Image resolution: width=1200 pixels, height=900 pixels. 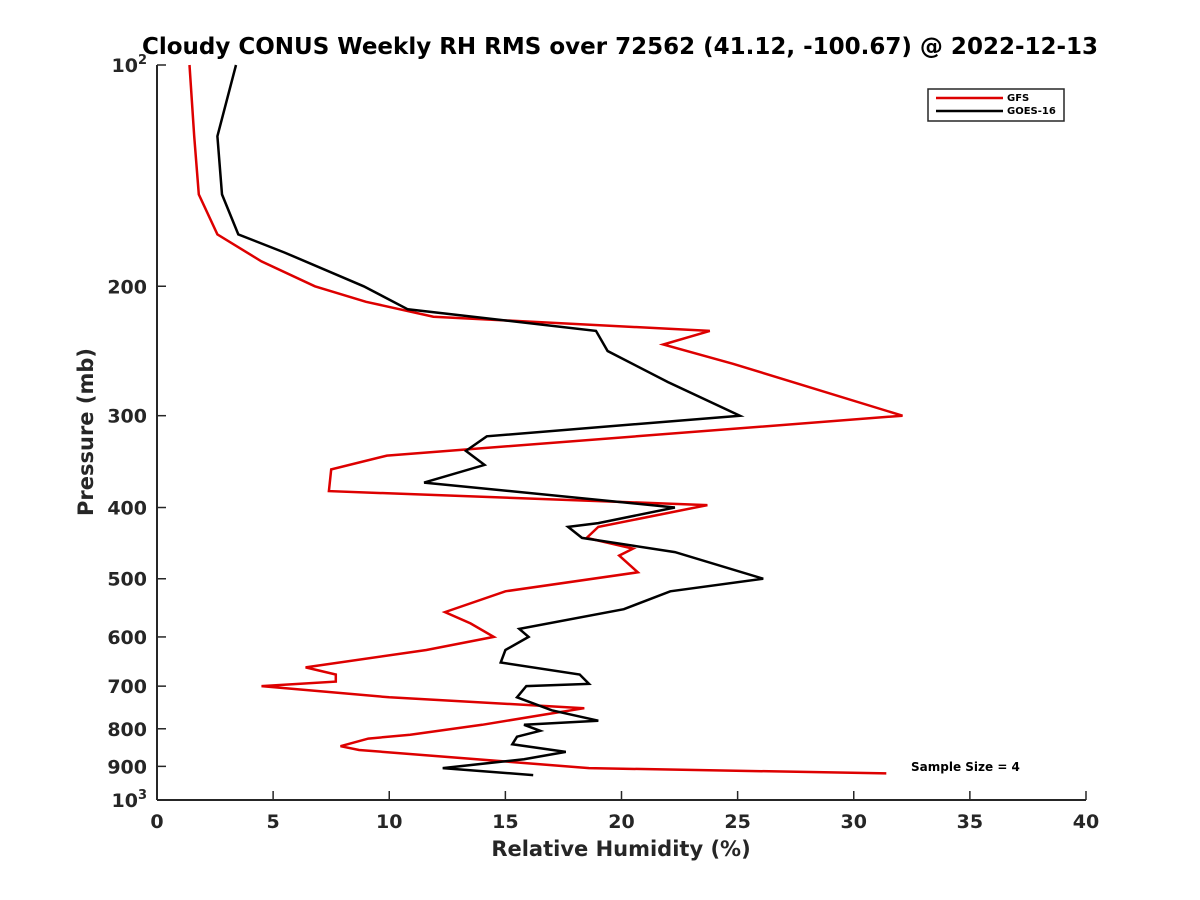 I want to click on y-tick-label: 400, so click(x=127, y=509).